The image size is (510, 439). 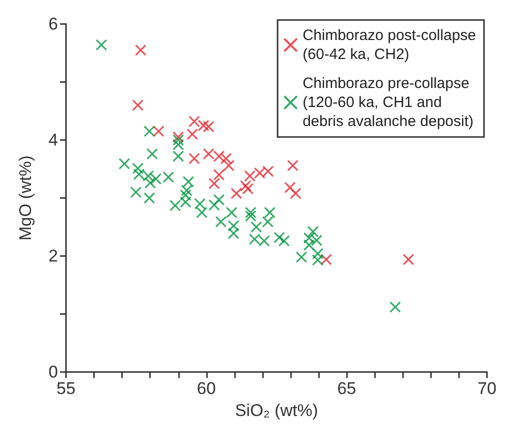 What do you see at coordinates (53, 372) in the screenshot?
I see `y-tick-label: 0` at bounding box center [53, 372].